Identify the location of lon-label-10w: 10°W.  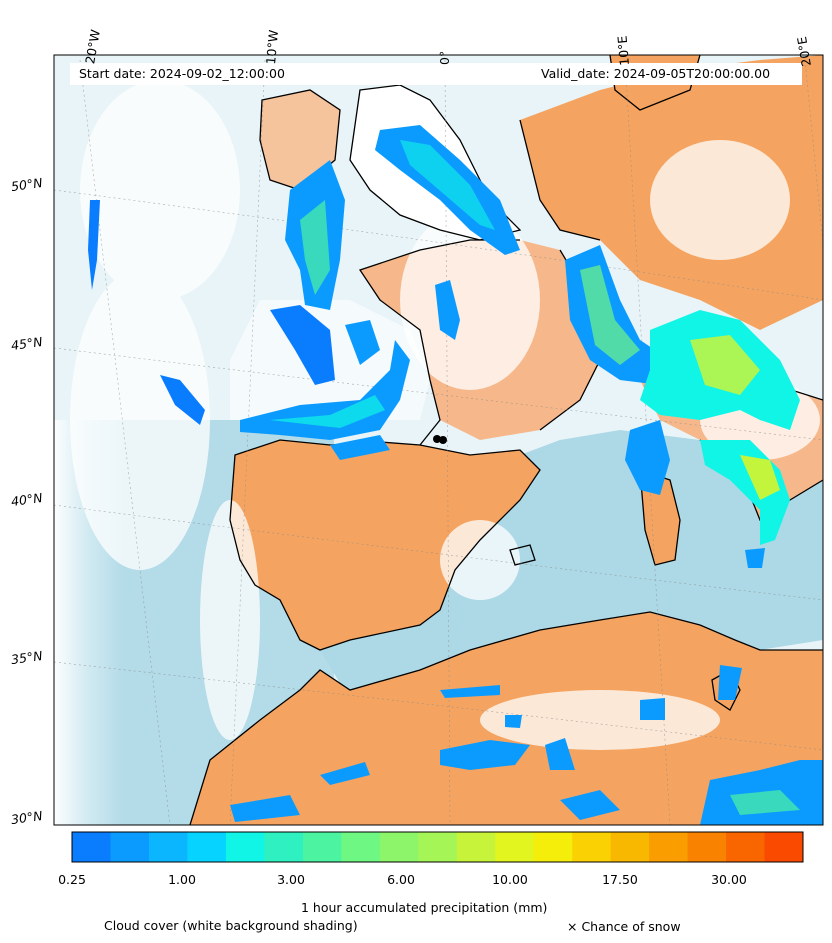
(272, 47).